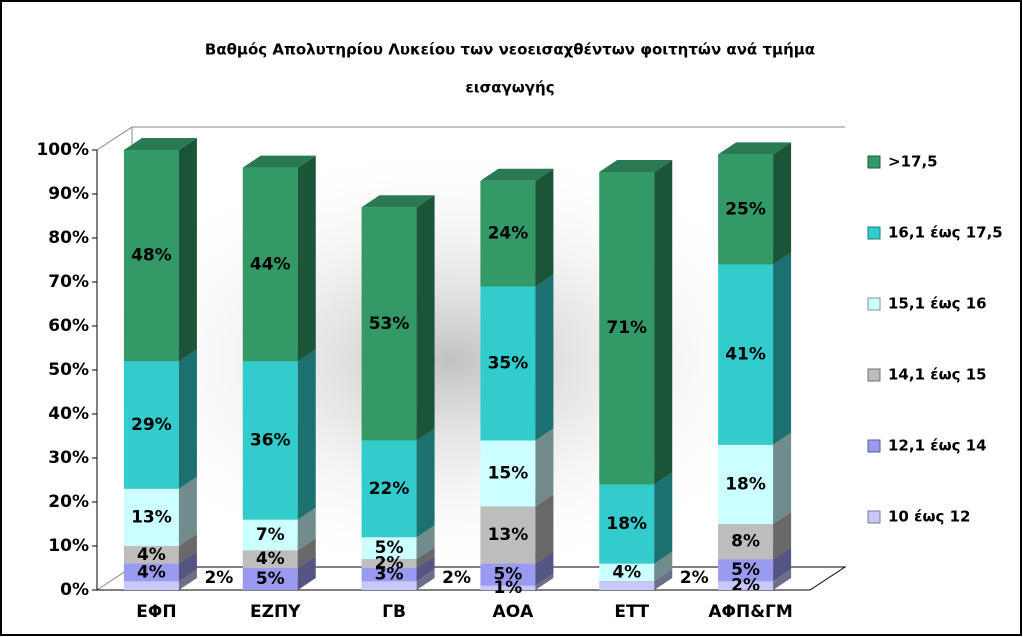 This screenshot has width=1023, height=637. I want to click on data-label: 4%, so click(151, 555).